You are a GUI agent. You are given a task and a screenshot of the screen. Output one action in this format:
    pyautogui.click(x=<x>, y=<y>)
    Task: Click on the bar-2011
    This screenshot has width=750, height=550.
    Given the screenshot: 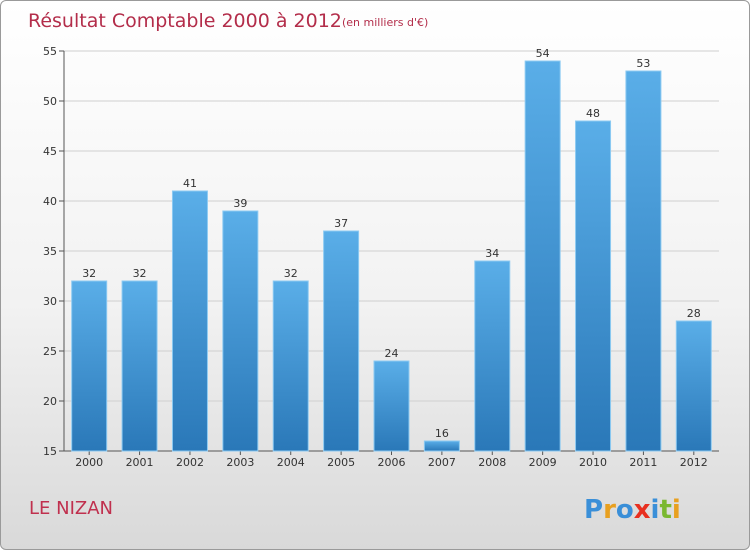 What is the action you would take?
    pyautogui.click(x=643, y=261)
    